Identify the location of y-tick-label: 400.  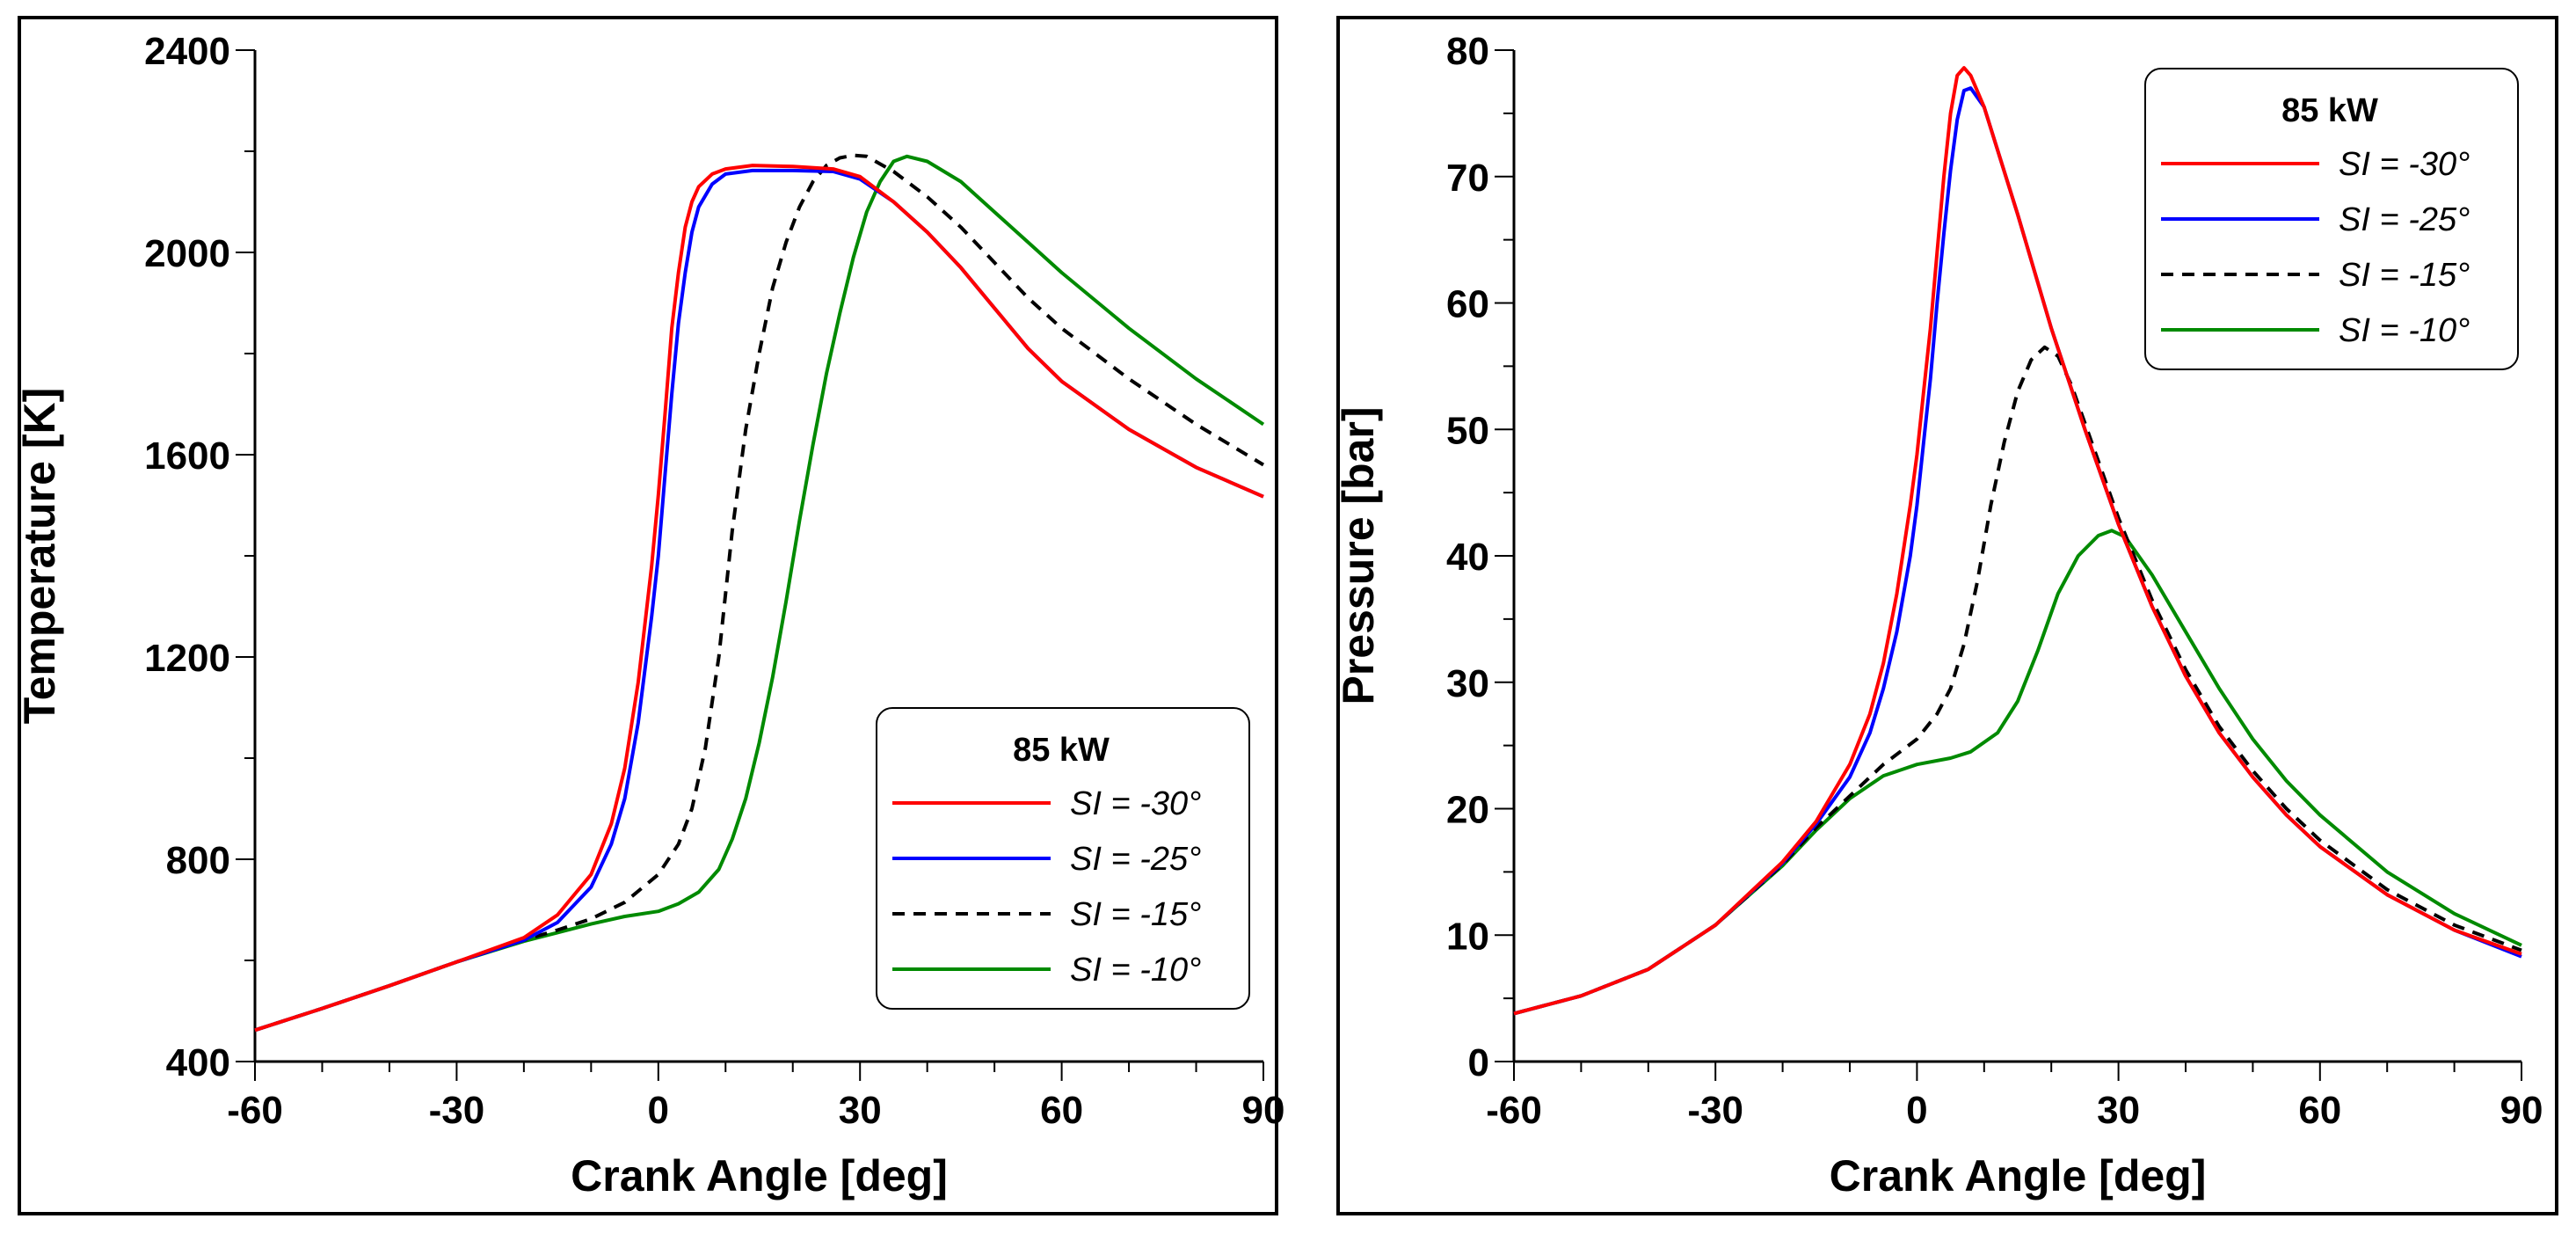
(198, 1062).